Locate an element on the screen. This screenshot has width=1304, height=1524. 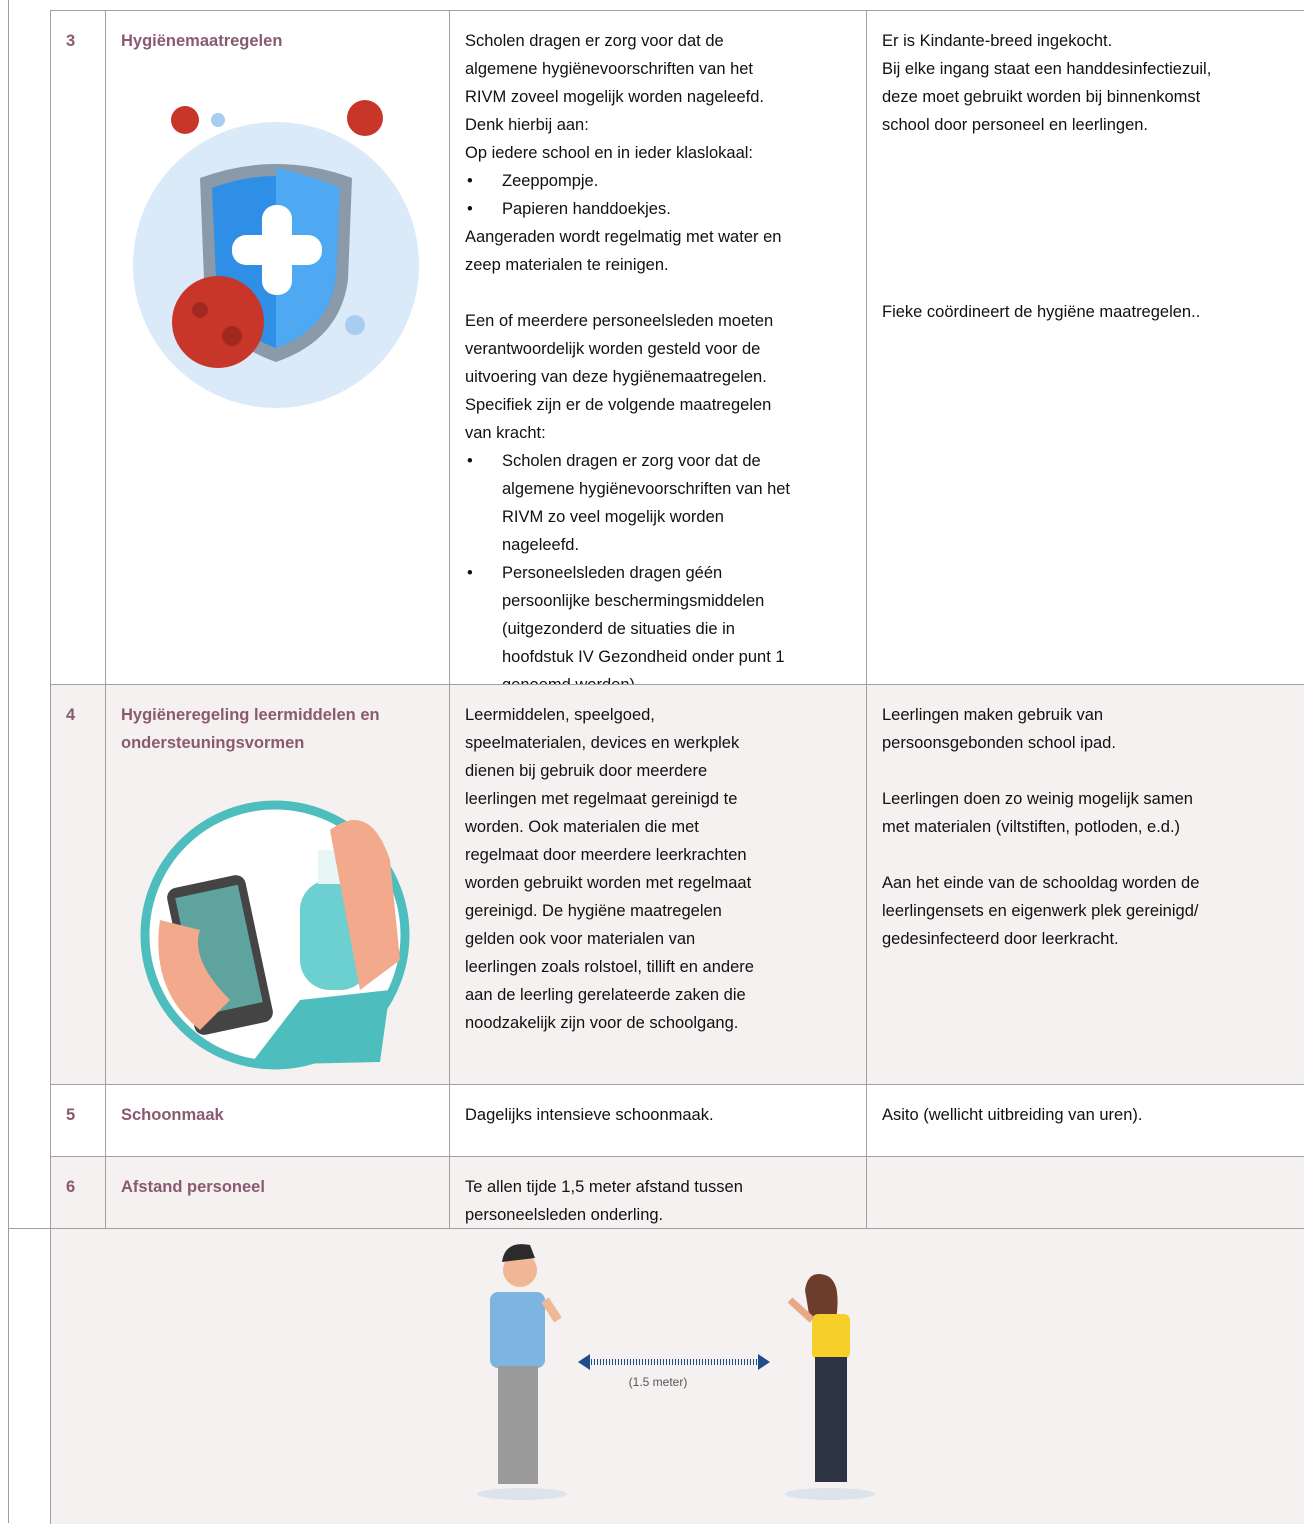
text-line: Aan het einde van de schooldag worden de is located at coordinates (1041, 883).